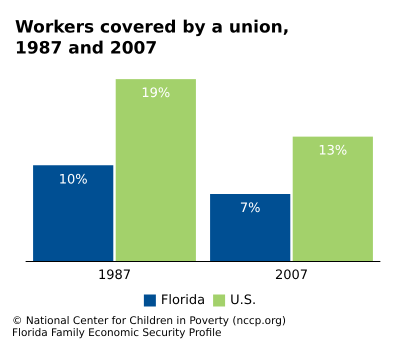 The width and height of the screenshot is (400, 350). What do you see at coordinates (250, 208) in the screenshot?
I see `data-label: 7%` at bounding box center [250, 208].